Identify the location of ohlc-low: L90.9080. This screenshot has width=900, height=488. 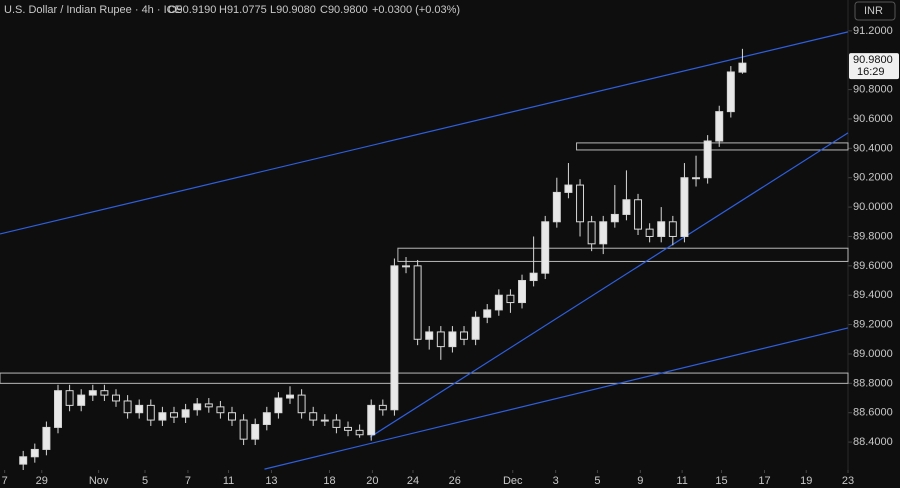
(293, 10).